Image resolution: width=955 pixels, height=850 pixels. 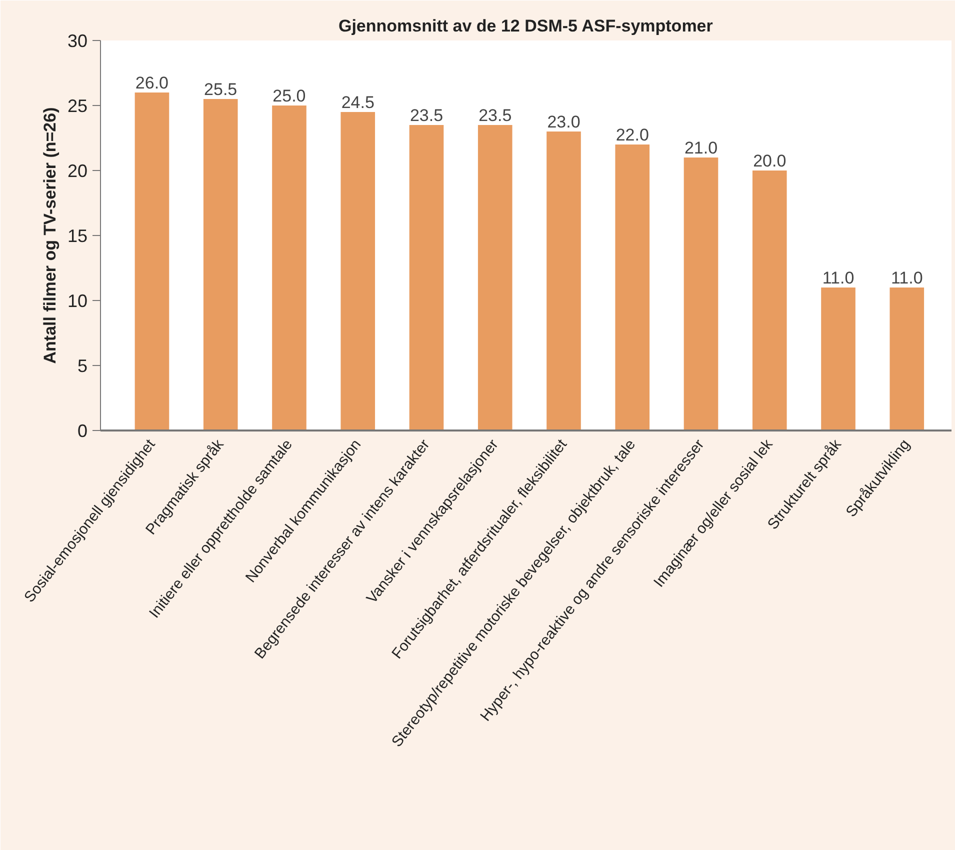 What do you see at coordinates (769, 161) in the screenshot?
I see `data-label: 20.0` at bounding box center [769, 161].